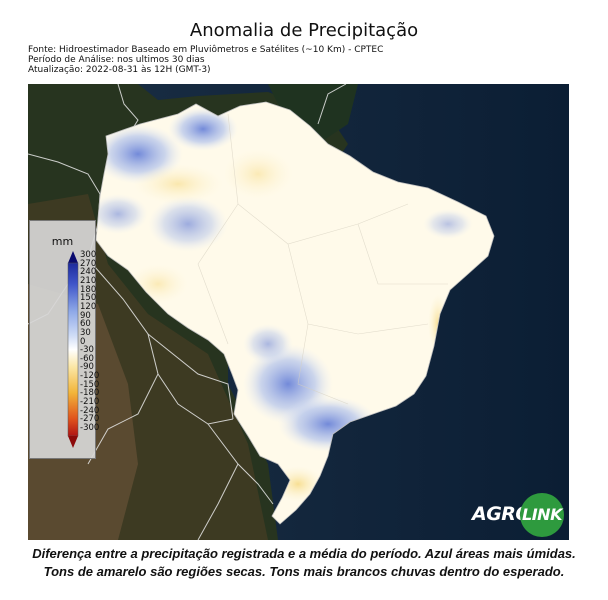 This screenshot has height=600, width=608. What do you see at coordinates (90, 384) in the screenshot?
I see `colorbar-tick-label: -150` at bounding box center [90, 384].